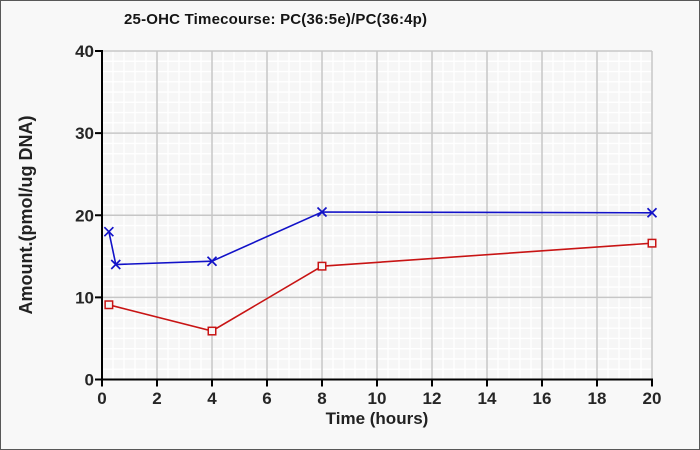 The width and height of the screenshot is (700, 450). What do you see at coordinates (266, 398) in the screenshot?
I see `x-tick-label: 6` at bounding box center [266, 398].